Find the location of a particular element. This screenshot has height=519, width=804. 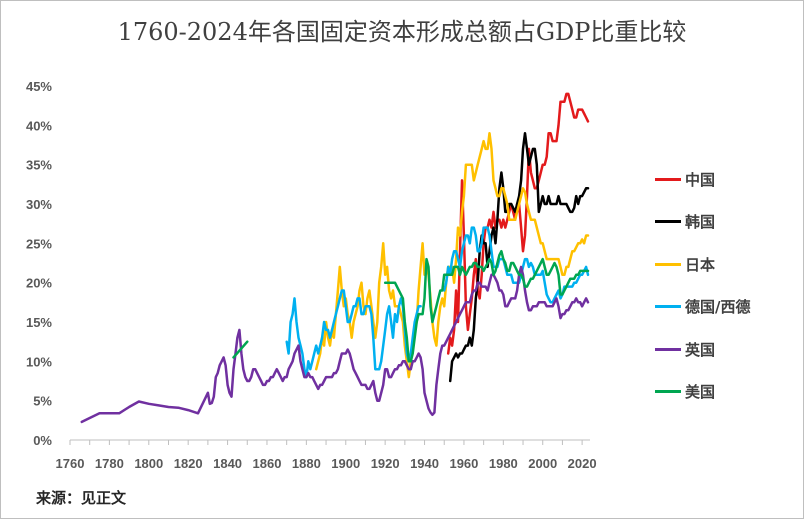

legend-item: 美国 is located at coordinates (702, 392).